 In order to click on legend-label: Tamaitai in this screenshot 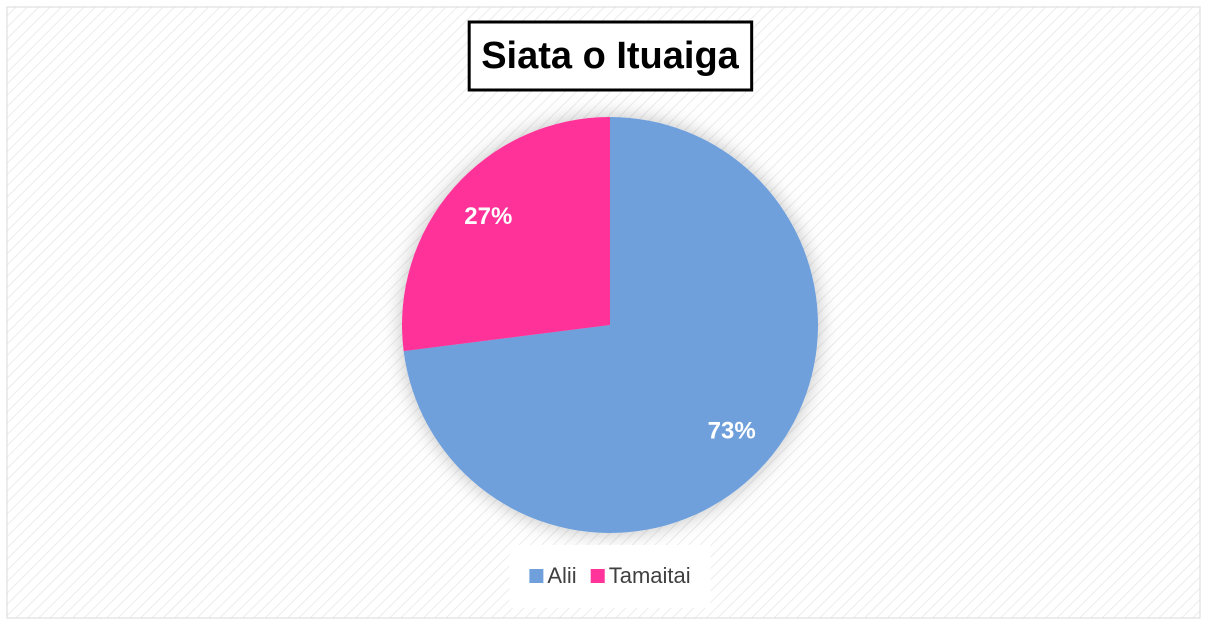, I will do `click(650, 575)`.